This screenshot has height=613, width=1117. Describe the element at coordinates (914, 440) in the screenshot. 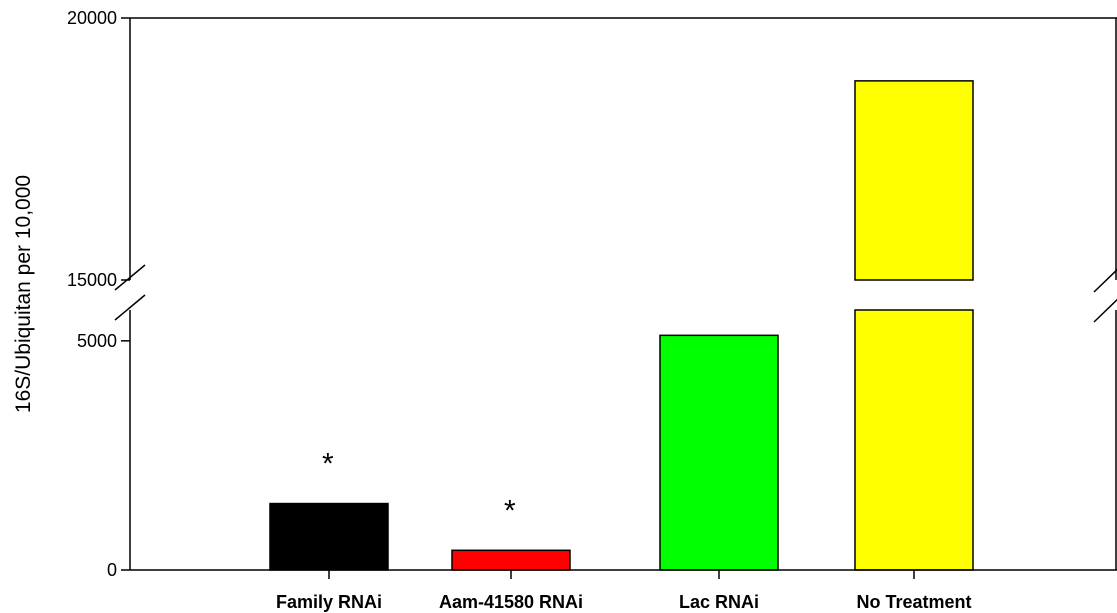

I see `bar-4-lower` at that location.